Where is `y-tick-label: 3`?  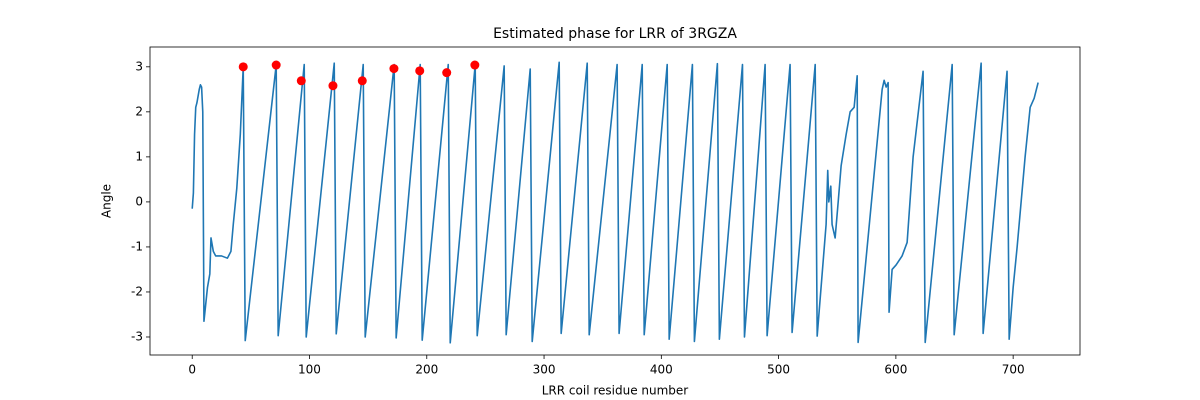
y-tick-label: 3 is located at coordinates (139, 66).